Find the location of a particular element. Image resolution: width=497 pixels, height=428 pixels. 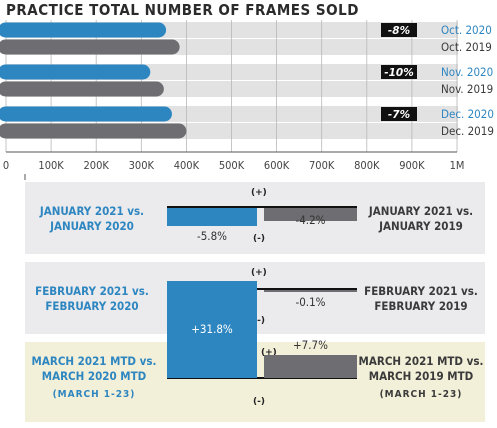

x-tick-label: 500K is located at coordinates (232, 165).